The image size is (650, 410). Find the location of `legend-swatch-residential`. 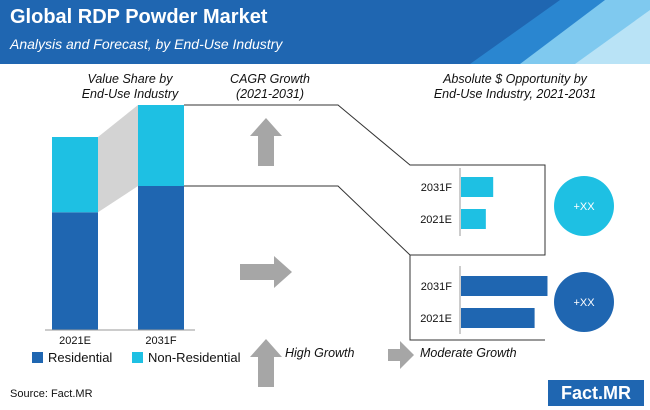

legend-swatch-residential is located at coordinates (37, 357).